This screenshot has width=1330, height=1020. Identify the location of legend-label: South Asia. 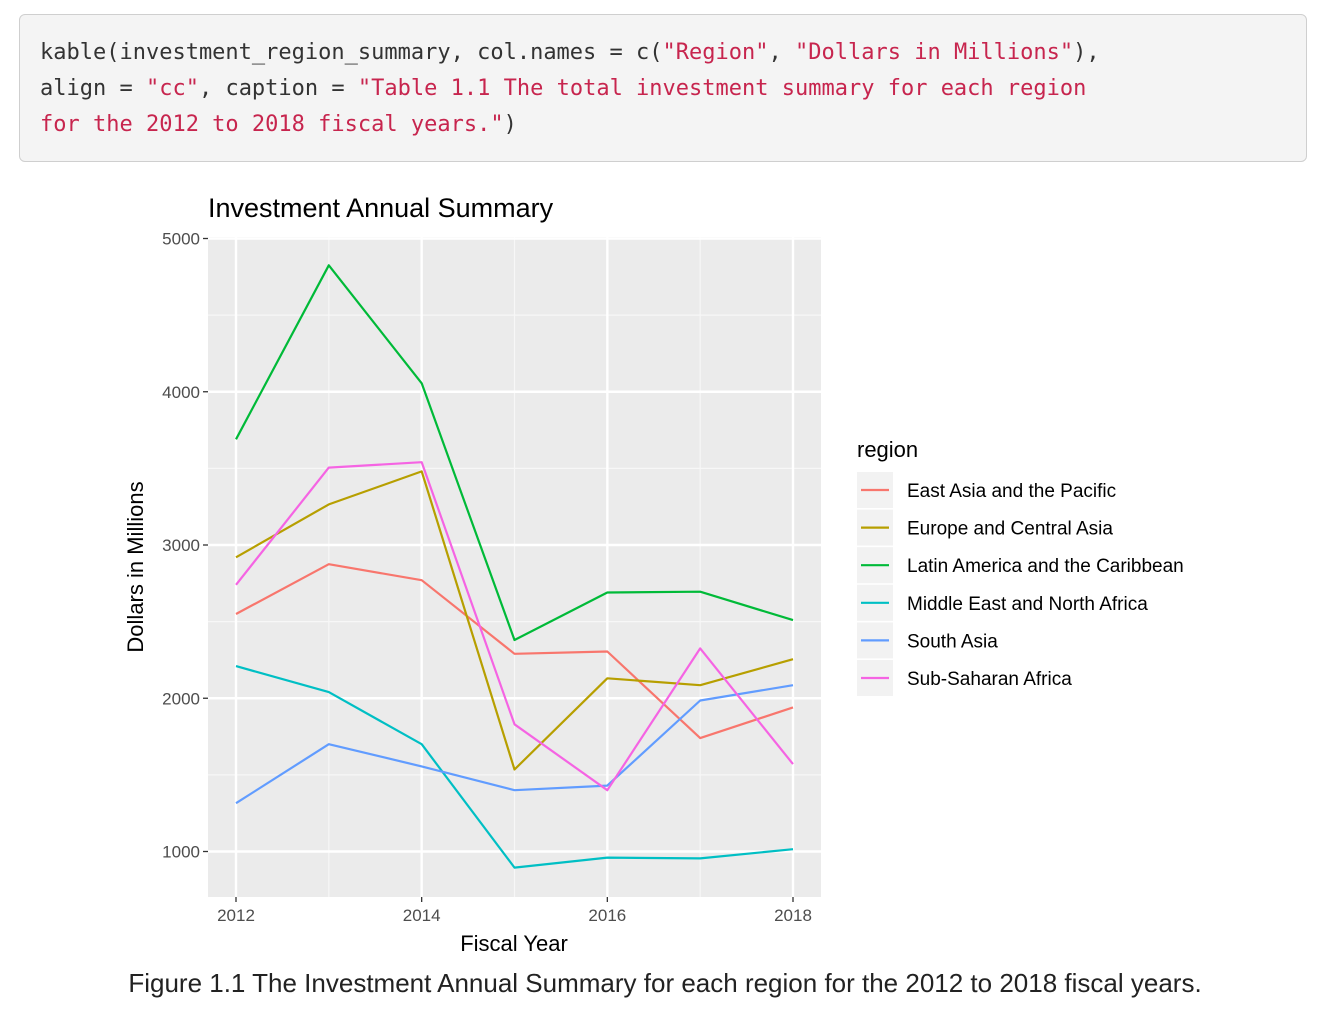
(952, 641).